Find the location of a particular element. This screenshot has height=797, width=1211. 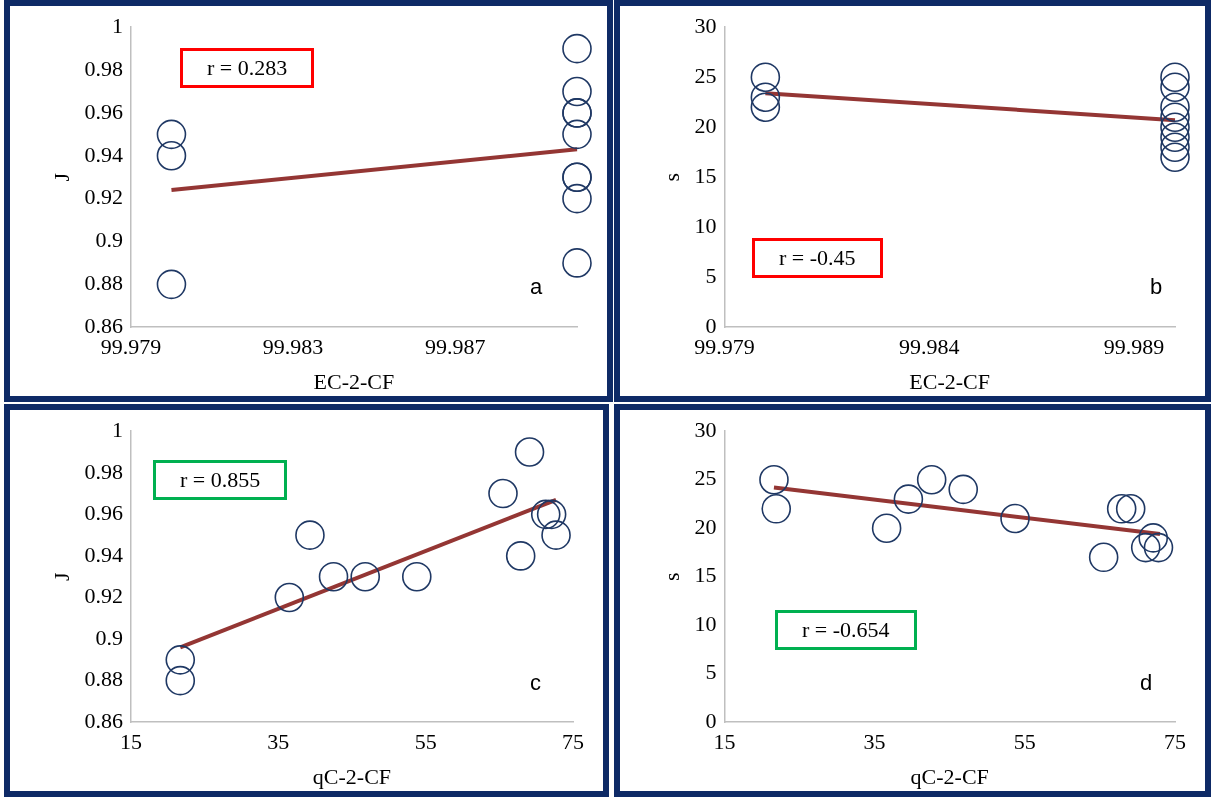

x-tick-label: 99.989 is located at coordinates (1134, 347).